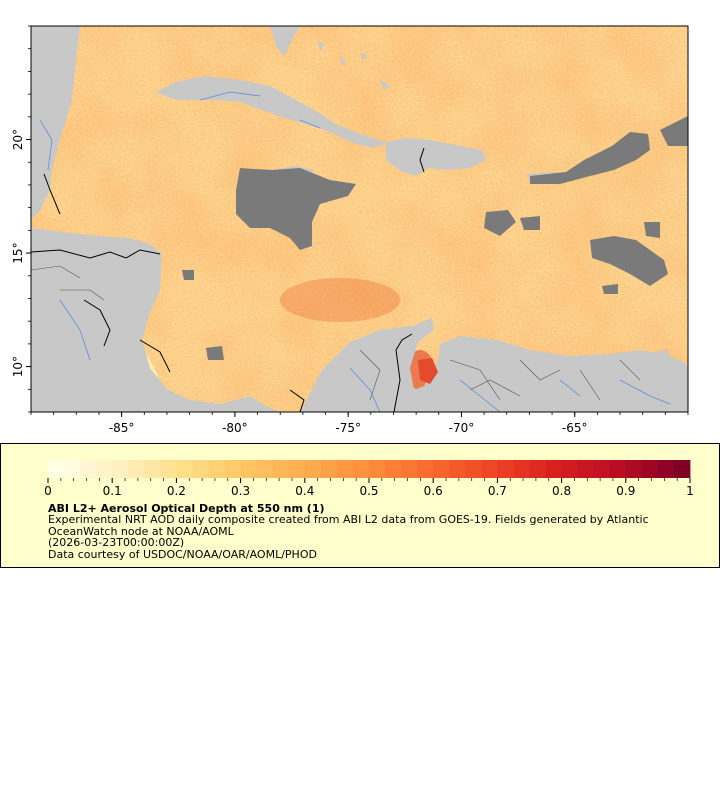 This screenshot has height=800, width=720. Describe the element at coordinates (575, 428) in the screenshot. I see `x-tick-label: -65°` at that location.